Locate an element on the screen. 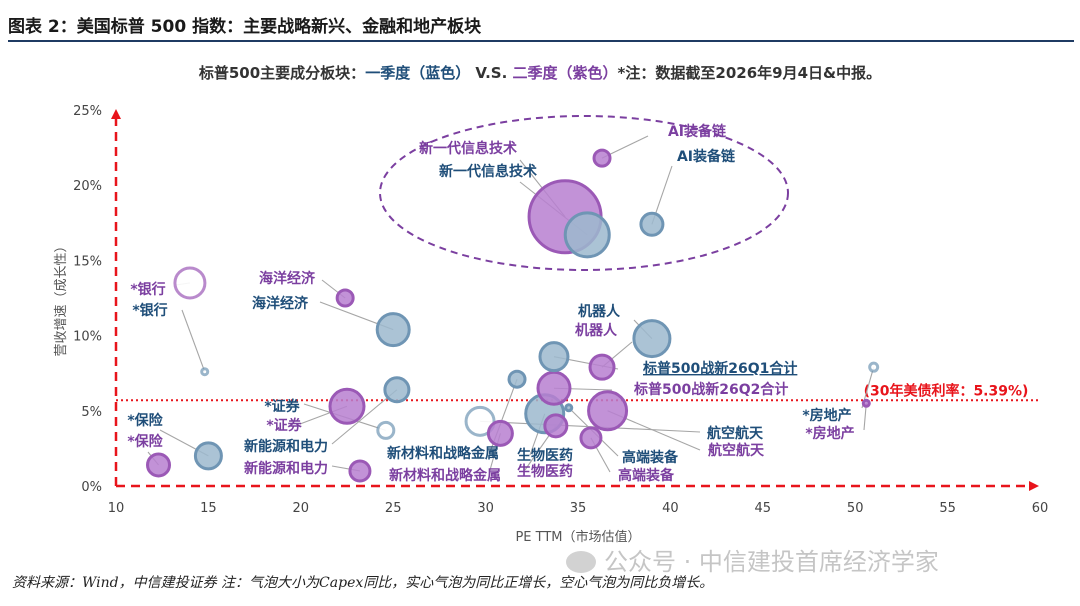  watermark: 公众号 · 中信建投首席经济学家 is located at coordinates (752, 559).